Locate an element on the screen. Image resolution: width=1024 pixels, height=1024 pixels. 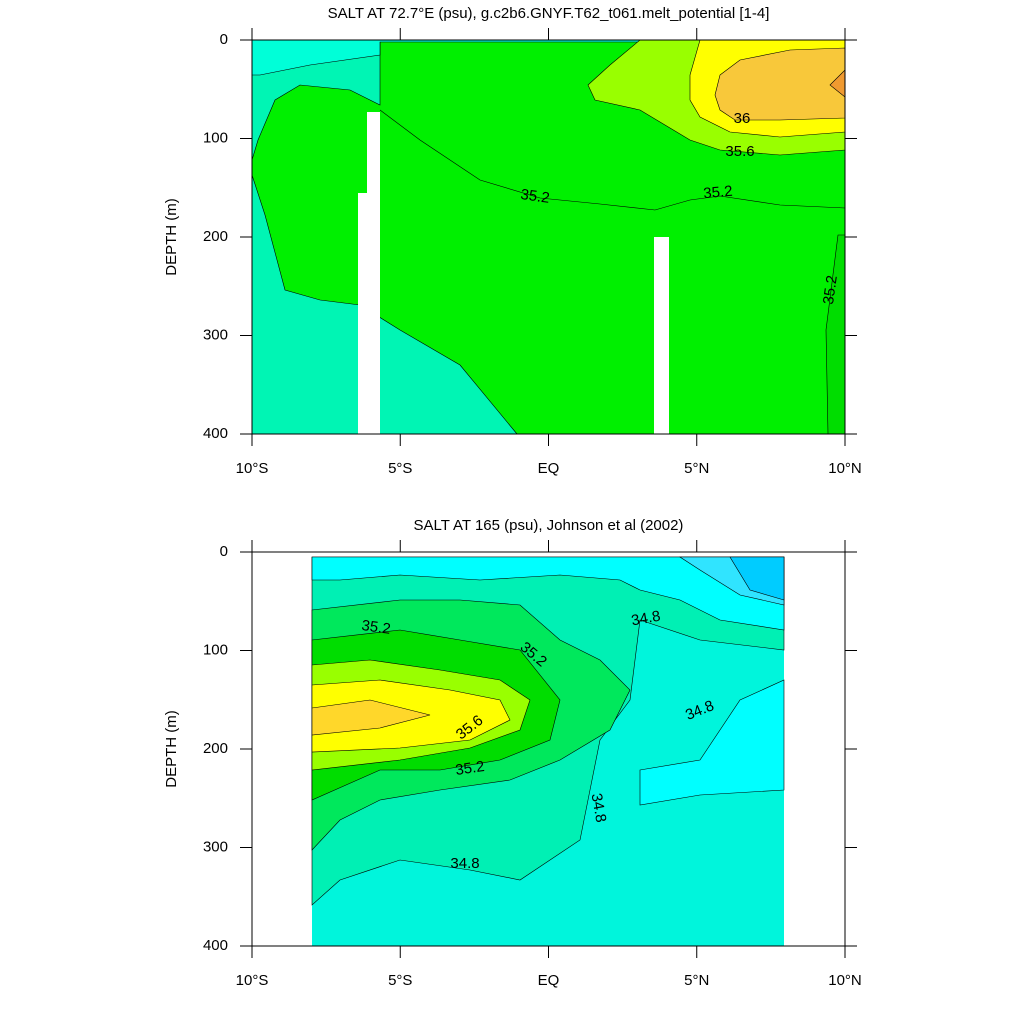
contour-label: 36 is located at coordinates (742, 118).